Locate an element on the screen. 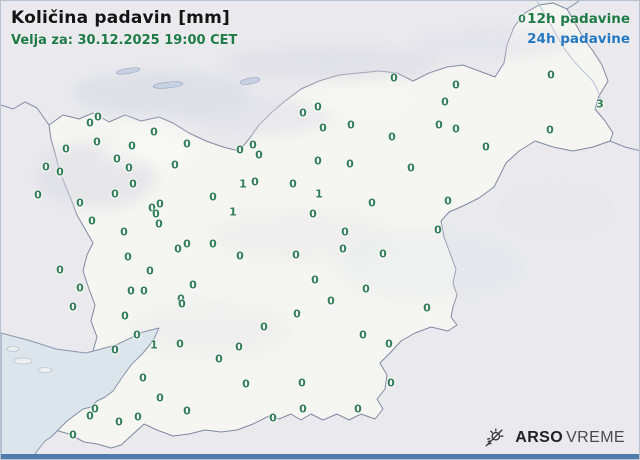 The width and height of the screenshot is (640, 460). arso-vreme-logo: ARSO VREME is located at coordinates (554, 437).